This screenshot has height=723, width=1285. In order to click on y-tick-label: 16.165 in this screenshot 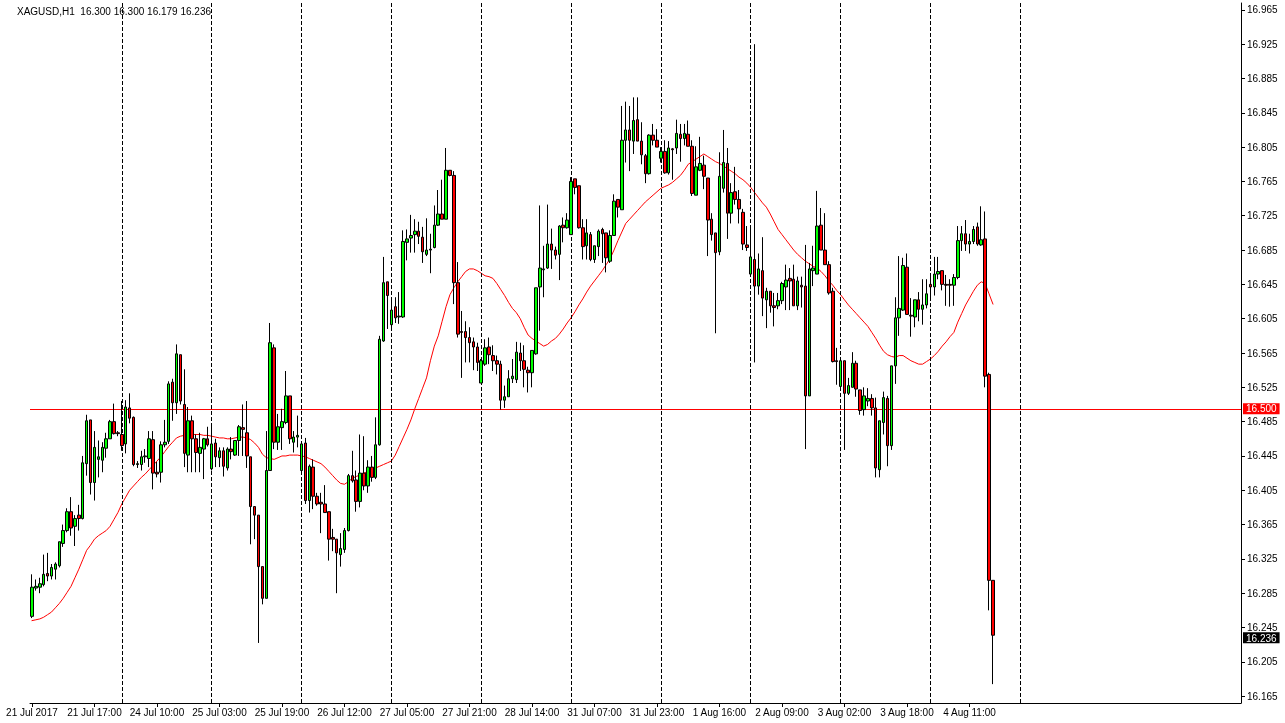, I will do `click(1263, 696)`.